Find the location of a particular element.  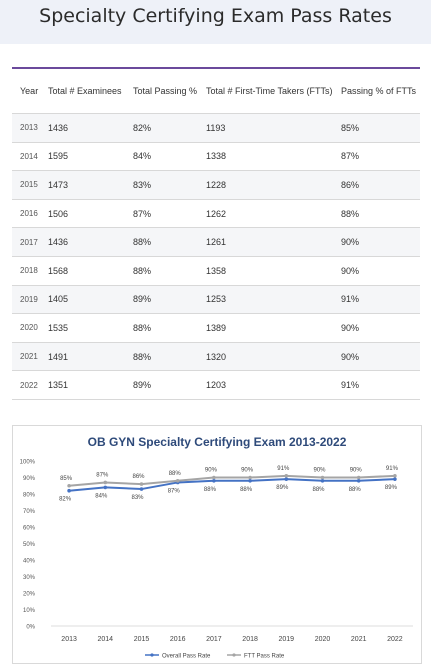

y-tick-label: 100% is located at coordinates (28, 463).